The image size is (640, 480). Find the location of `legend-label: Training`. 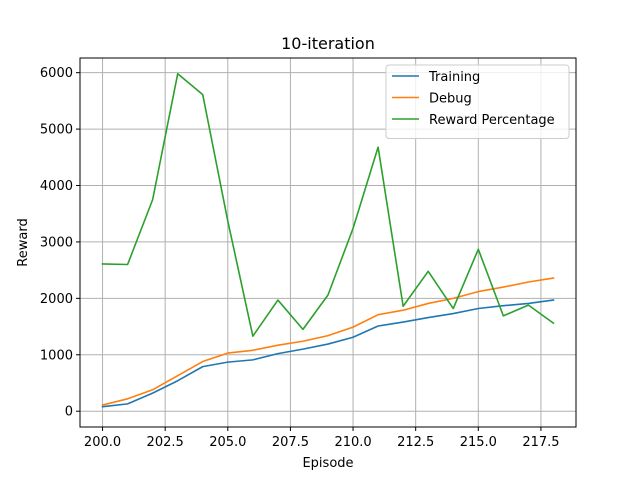

legend-label: Training is located at coordinates (454, 77).